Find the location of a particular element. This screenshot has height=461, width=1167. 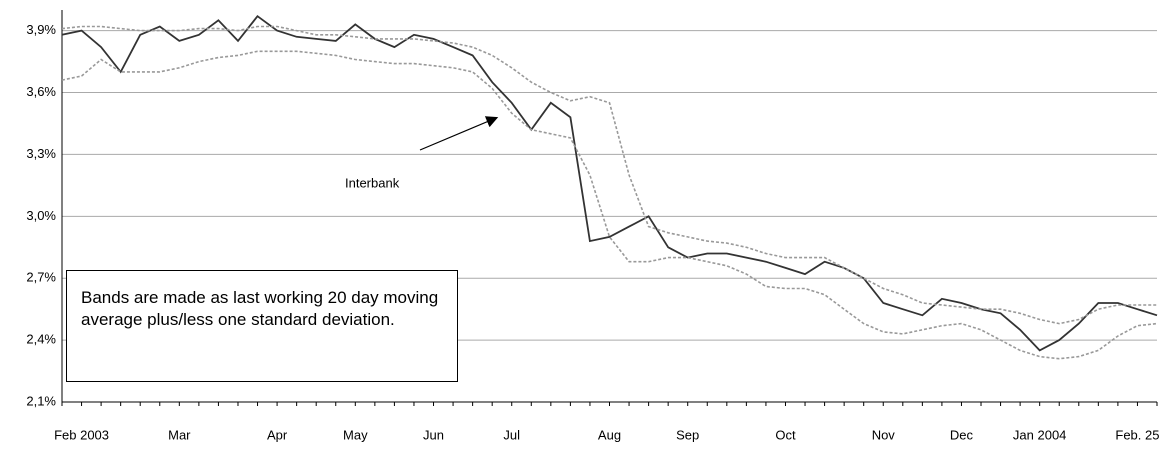

x-tick-label: Feb 2003 is located at coordinates (81, 434).